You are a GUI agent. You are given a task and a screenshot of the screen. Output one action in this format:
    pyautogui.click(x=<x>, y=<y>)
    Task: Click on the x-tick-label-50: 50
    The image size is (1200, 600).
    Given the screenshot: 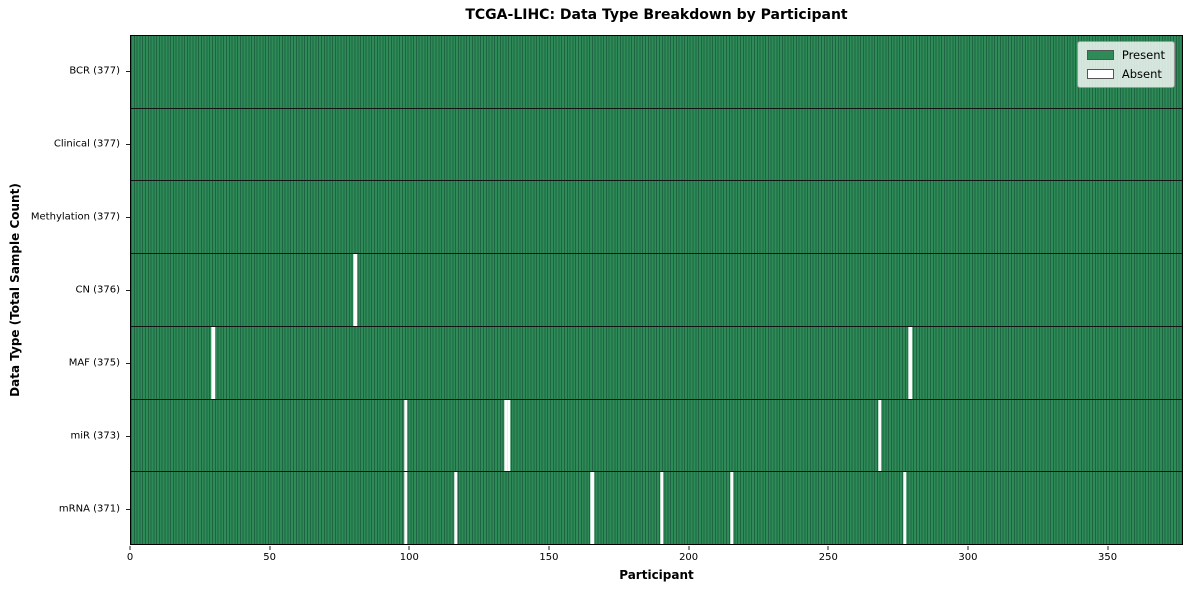 What is the action you would take?
    pyautogui.click(x=270, y=557)
    